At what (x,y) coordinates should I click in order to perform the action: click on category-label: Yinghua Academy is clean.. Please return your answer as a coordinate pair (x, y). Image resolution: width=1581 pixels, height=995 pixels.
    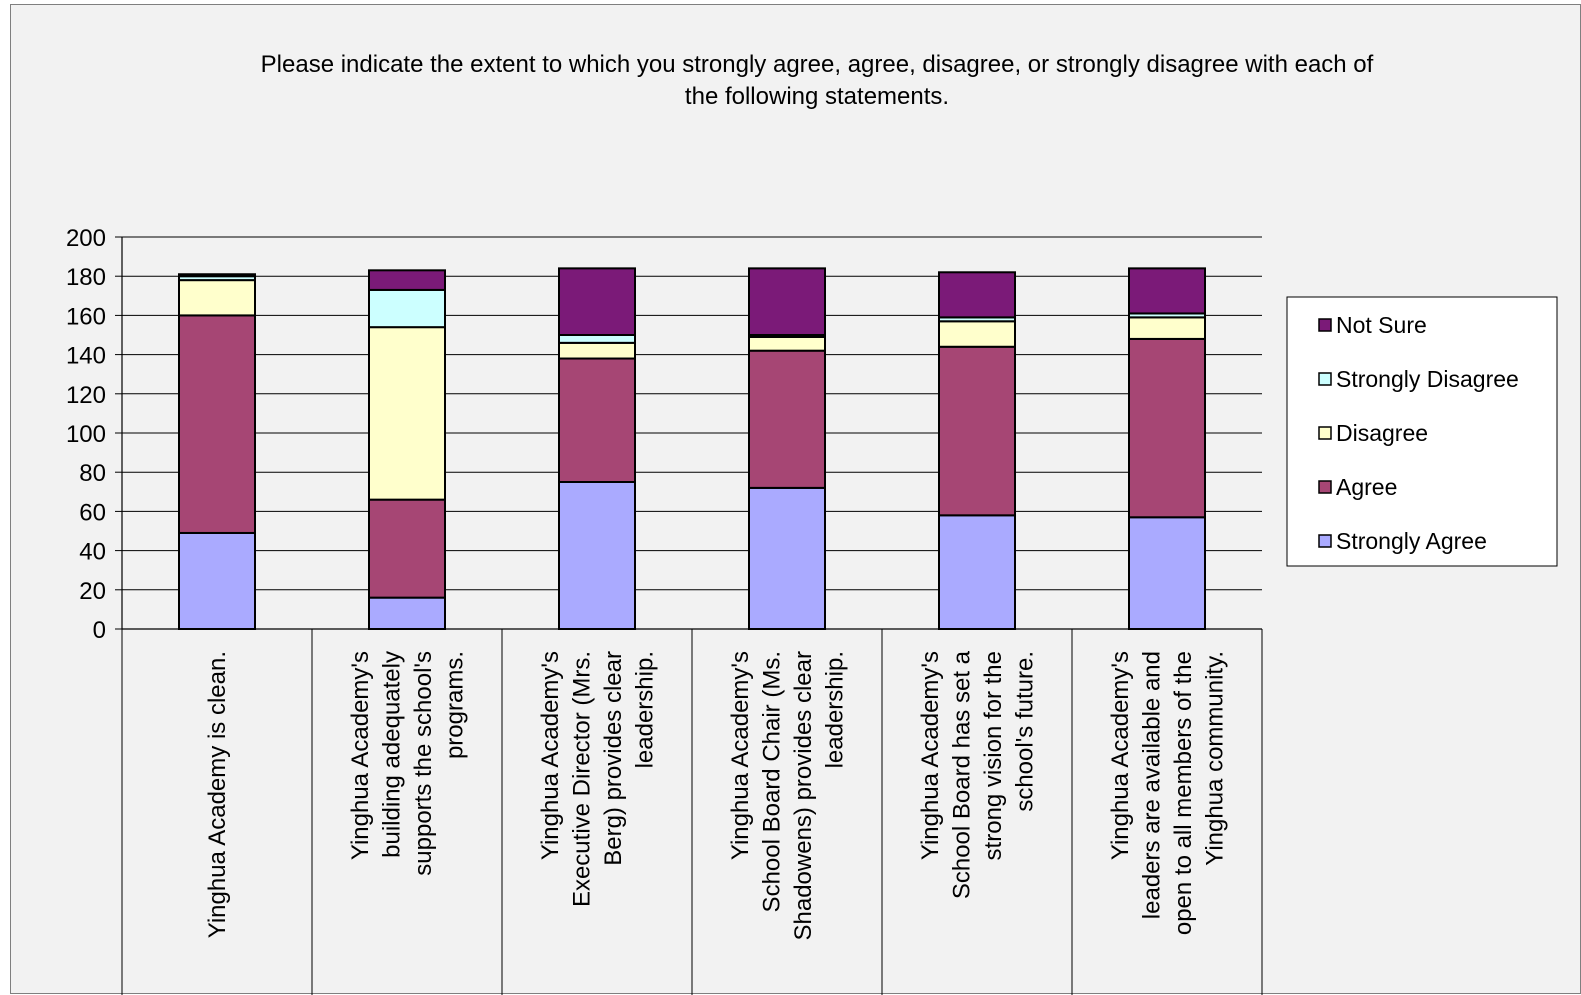
    Looking at the image, I should click on (217, 794).